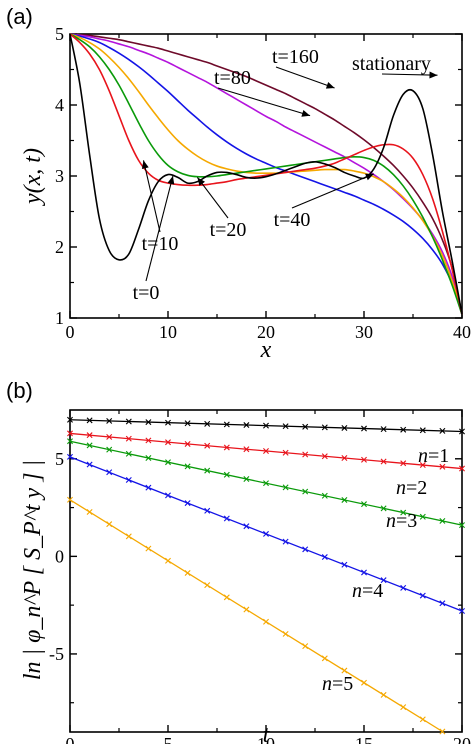 The width and height of the screenshot is (474, 744). Describe the element at coordinates (292, 220) in the screenshot. I see `panel-a-annotation-label: t=40` at that location.